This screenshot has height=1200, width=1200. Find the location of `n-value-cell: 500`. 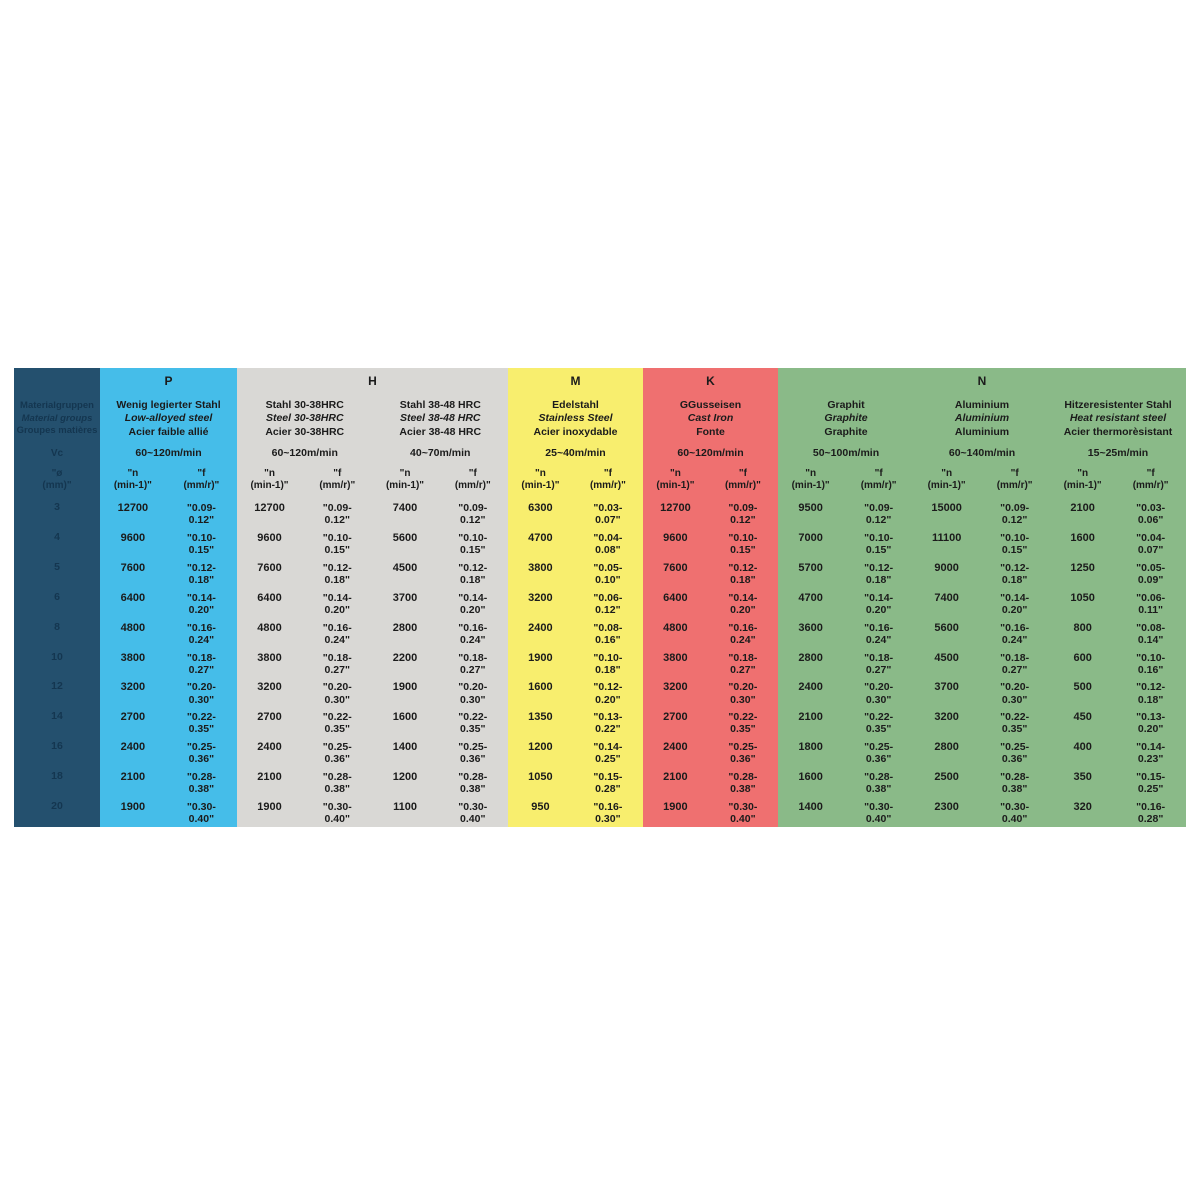

n-value-cell: 500 is located at coordinates (1082, 687).